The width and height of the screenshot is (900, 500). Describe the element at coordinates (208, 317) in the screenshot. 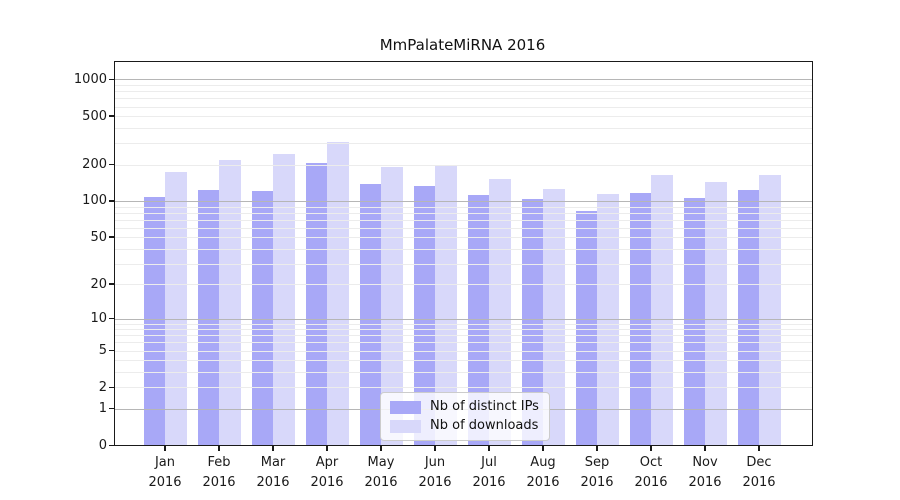

I see `bar-ips-feb` at that location.